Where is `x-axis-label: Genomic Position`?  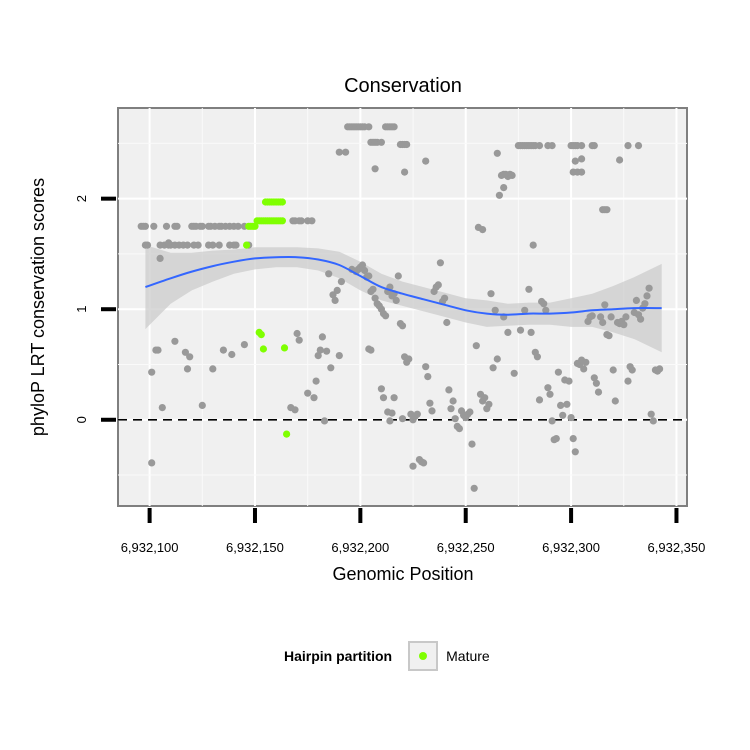 x-axis-label: Genomic Position is located at coordinates (402, 574).